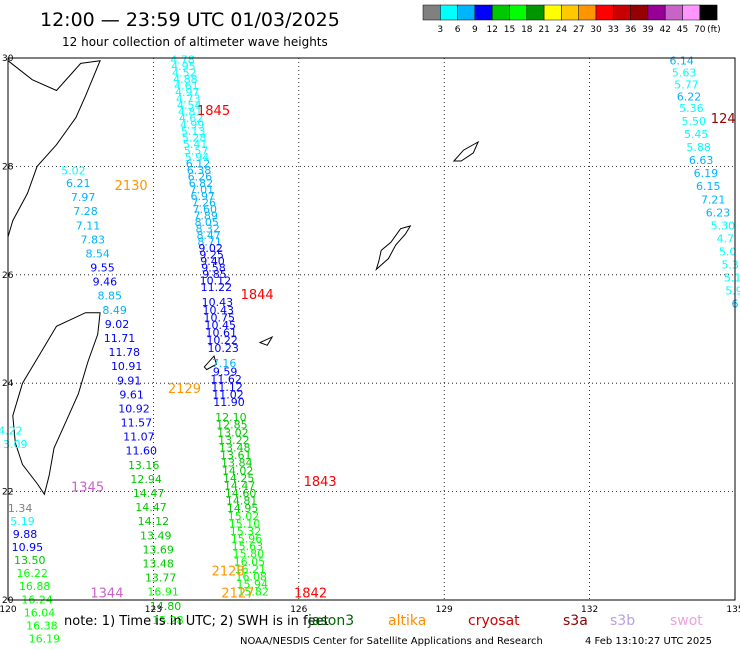 This screenshot has width=740, height=650. I want to click on coastline-taiwan, so click(56, 404).